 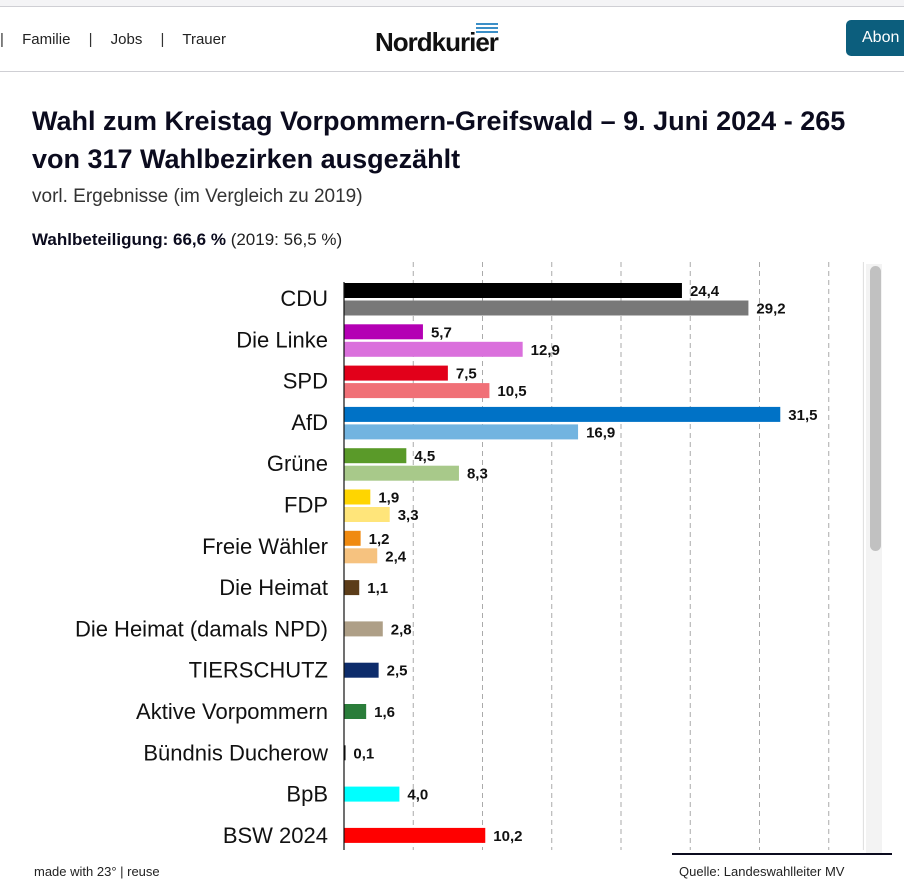 What do you see at coordinates (782, 854) in the screenshot?
I see `source-divider` at bounding box center [782, 854].